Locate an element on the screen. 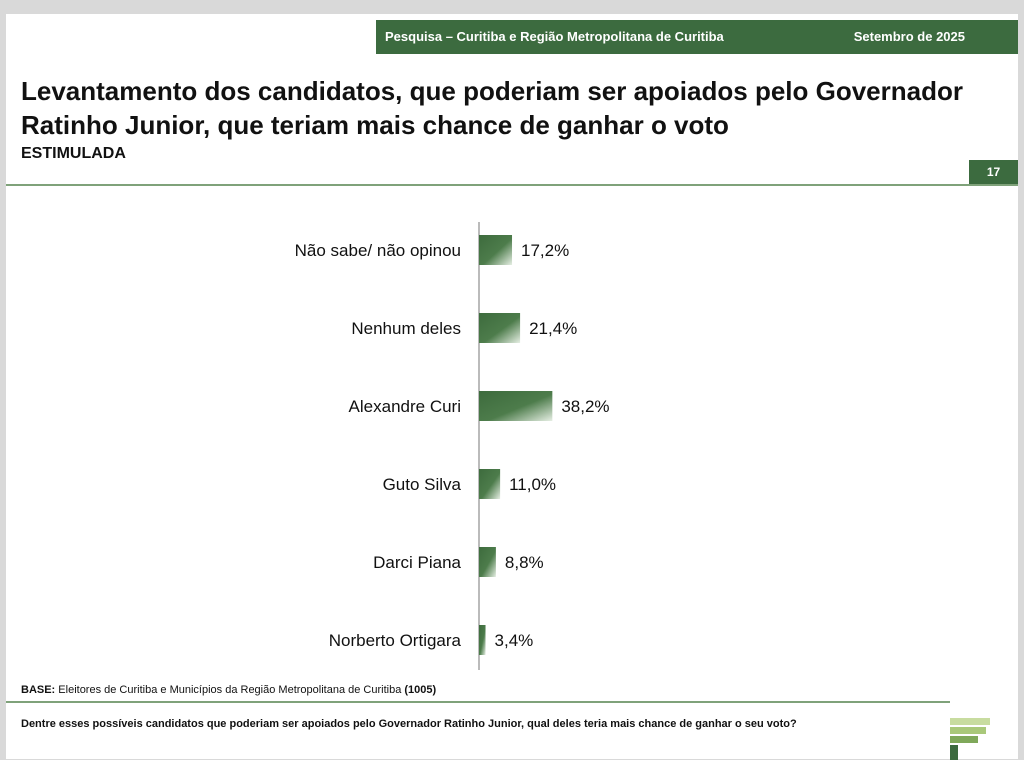  category-label-1: Nenhum deles is located at coordinates (406, 328).